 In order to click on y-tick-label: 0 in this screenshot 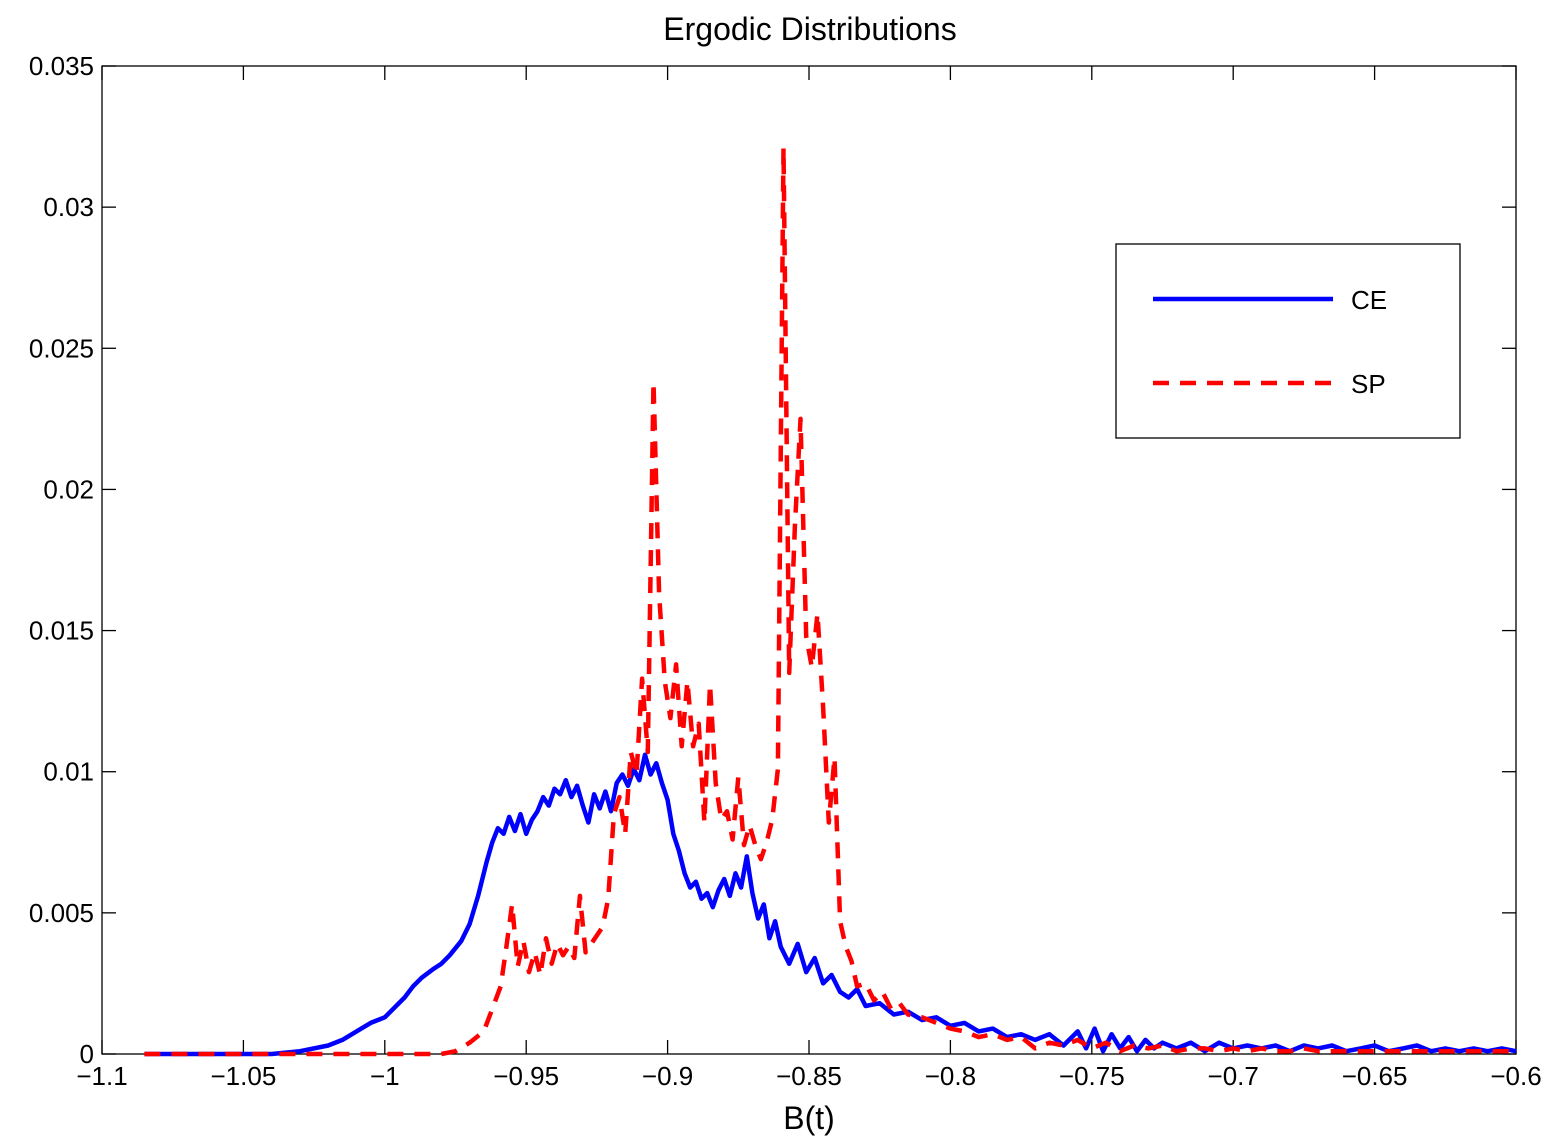, I will do `click(87, 1054)`.